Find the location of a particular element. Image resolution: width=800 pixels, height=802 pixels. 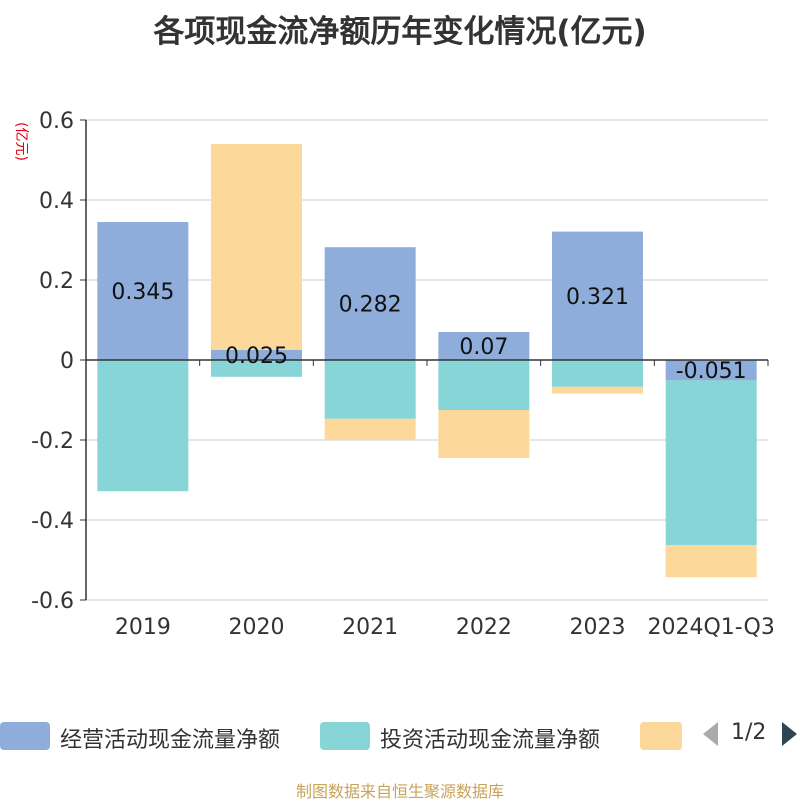

y-tick-label: 0 is located at coordinates (67, 361).